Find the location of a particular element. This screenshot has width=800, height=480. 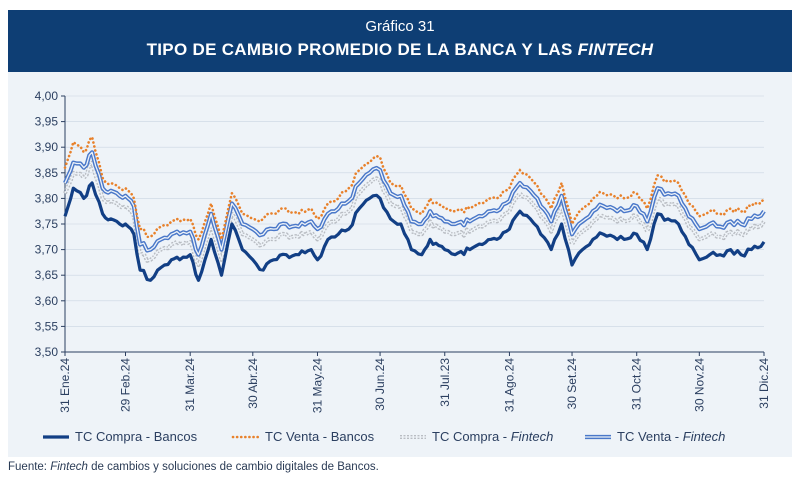

legend-label-main: TC Venta - Bancos is located at coordinates (320, 436).